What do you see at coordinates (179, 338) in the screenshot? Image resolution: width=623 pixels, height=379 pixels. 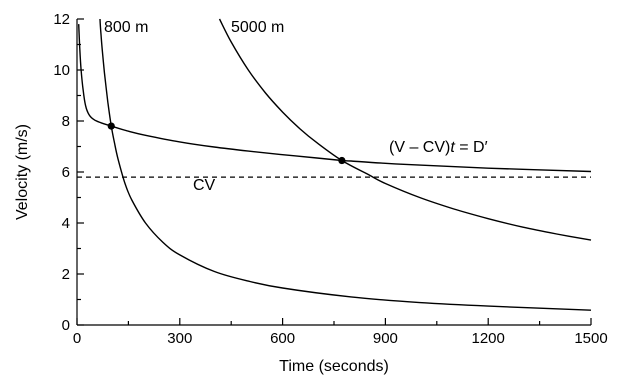 I see `x-tick-label: 300` at bounding box center [179, 338].